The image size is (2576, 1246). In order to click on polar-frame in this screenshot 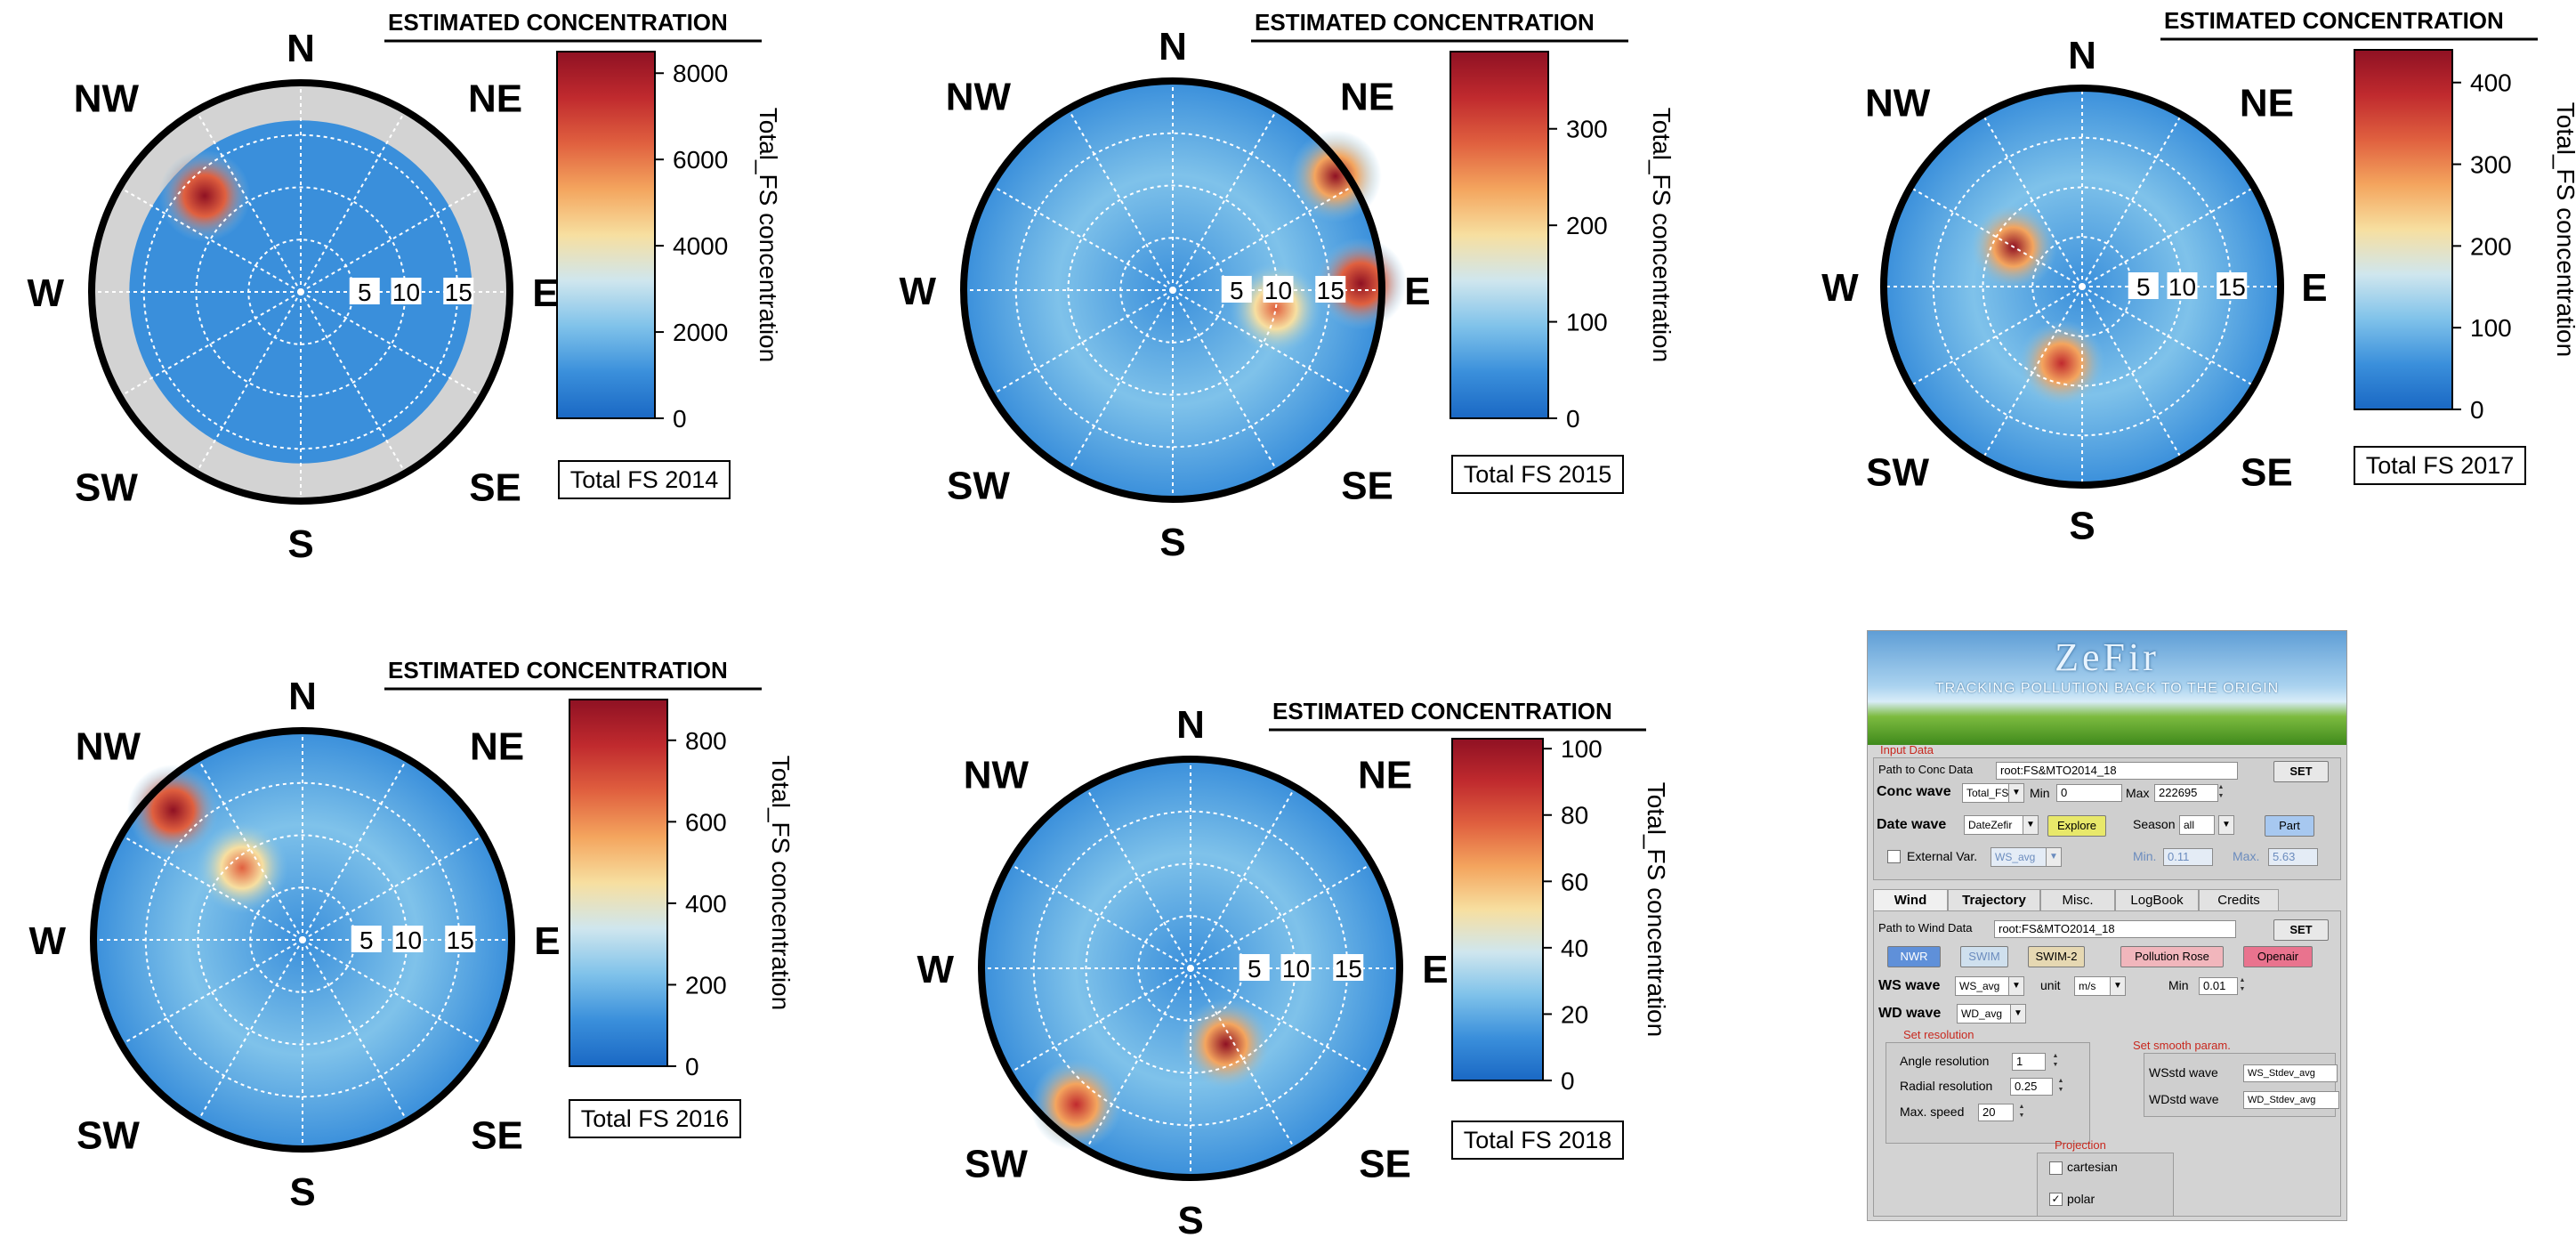, I will do `click(300, 292)`.